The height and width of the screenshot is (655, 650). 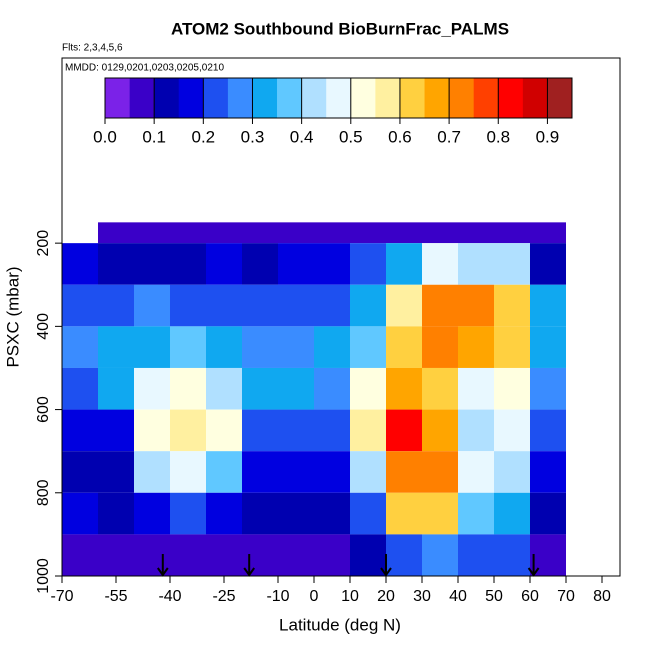 What do you see at coordinates (144, 68) in the screenshot?
I see `annotation: MMDD: 0129,0201,0203,0205,0210` at bounding box center [144, 68].